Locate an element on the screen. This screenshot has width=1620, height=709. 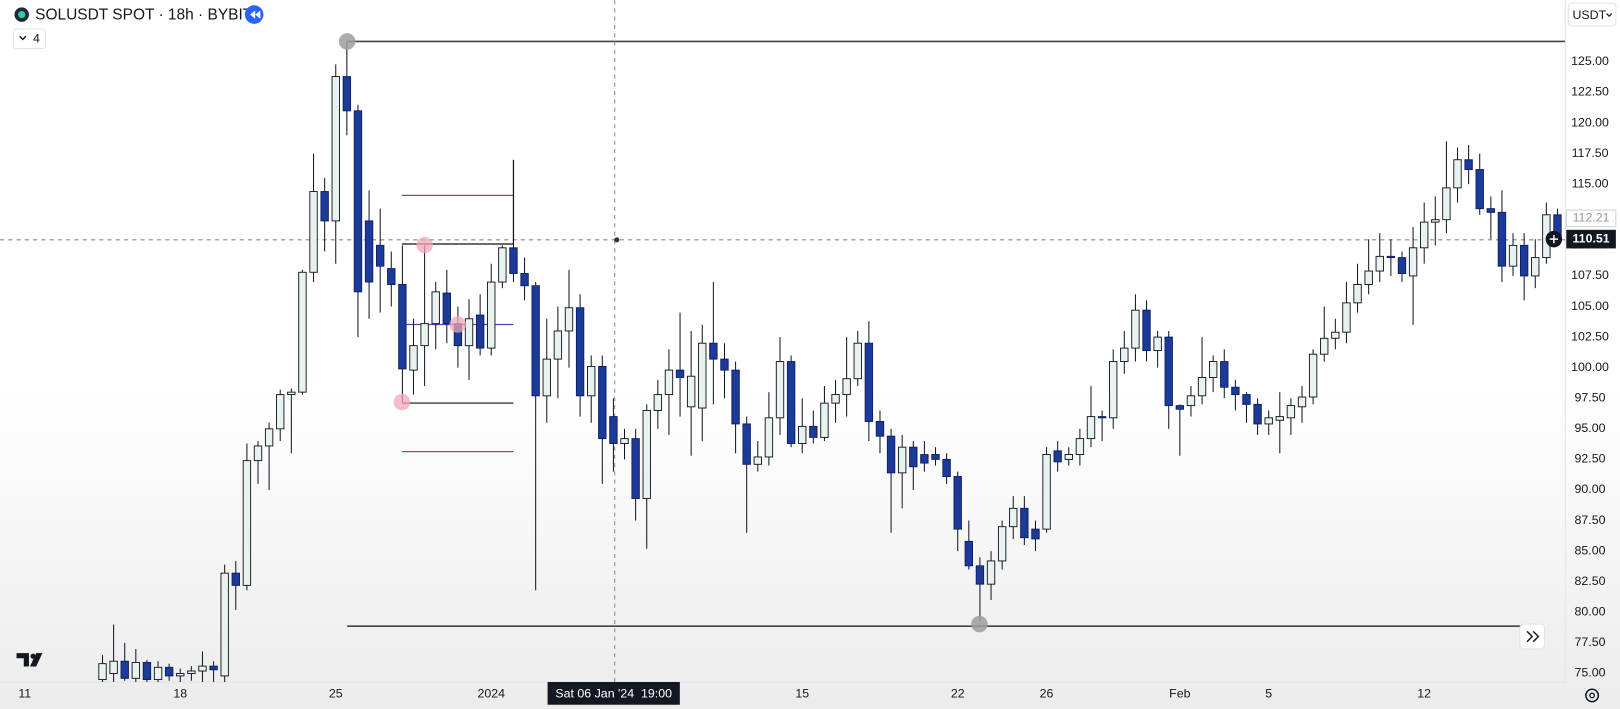
currency-label: USDT is located at coordinates (1589, 15).